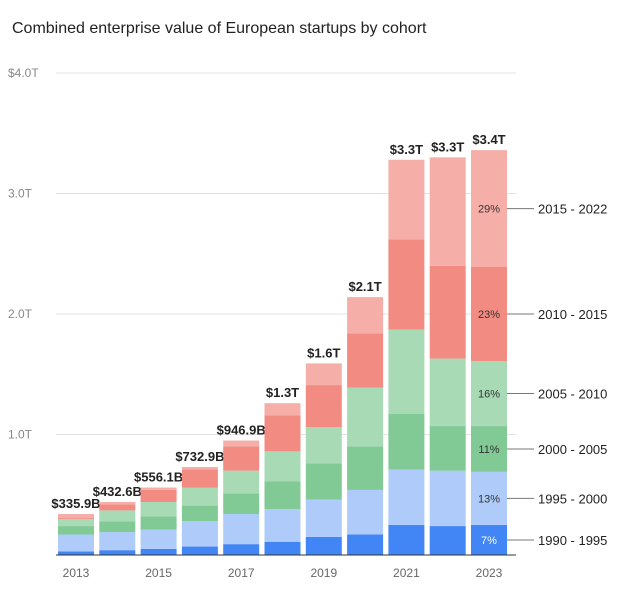  What do you see at coordinates (158, 477) in the screenshot?
I see `total-label: $556.1B` at bounding box center [158, 477].